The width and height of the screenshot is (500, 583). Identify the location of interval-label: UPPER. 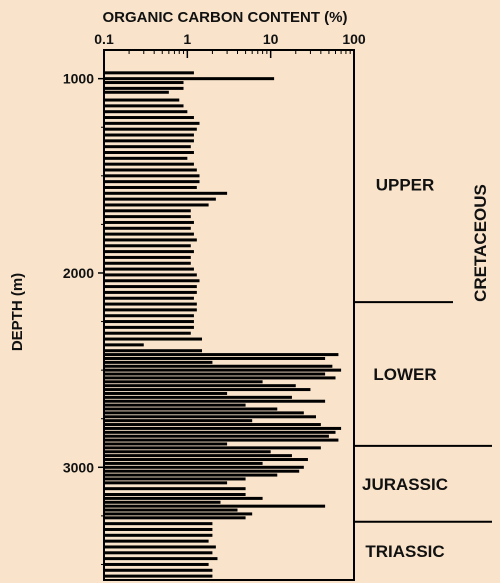
(405, 185).